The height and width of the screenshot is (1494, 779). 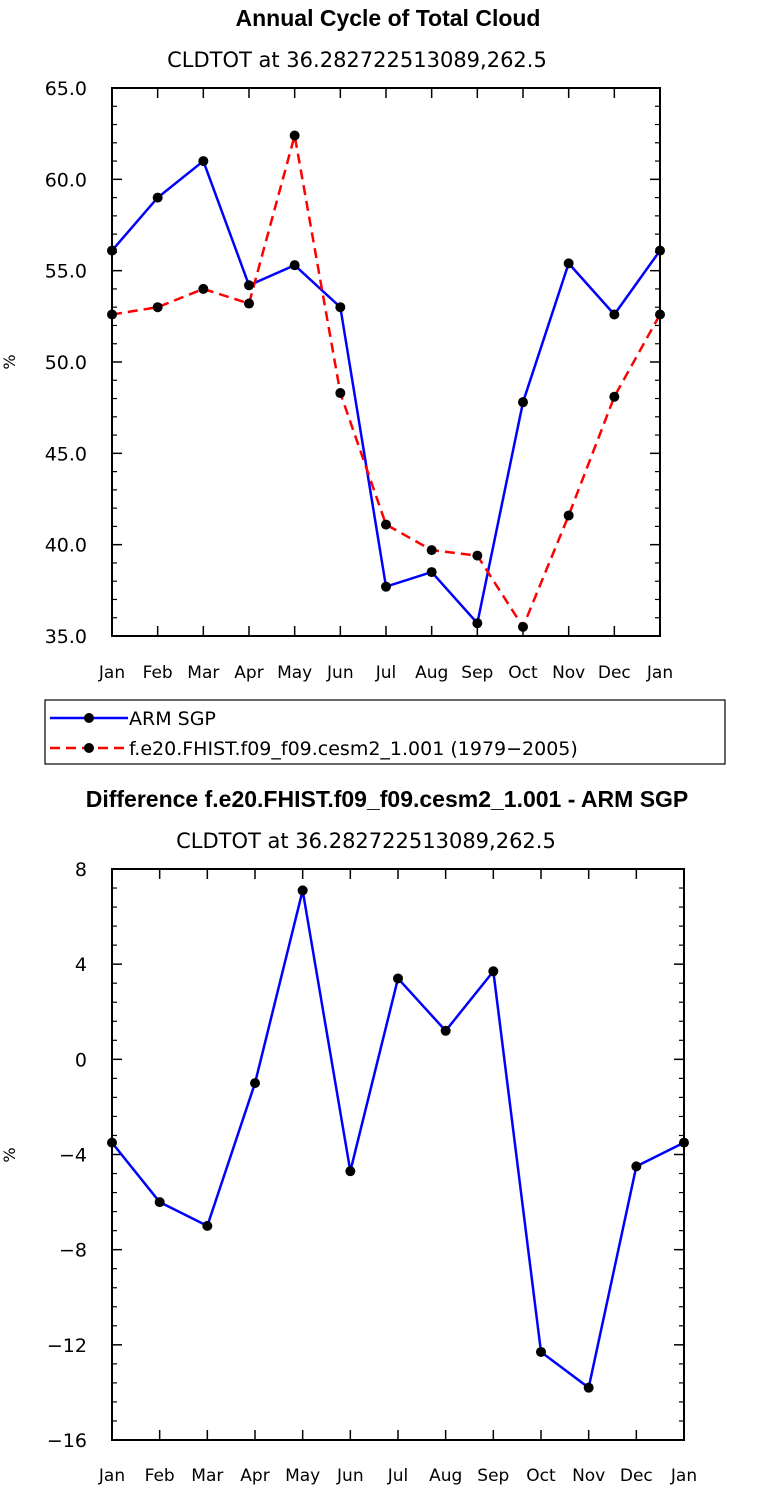 I want to click on chart2-ylabel: %, so click(x=9, y=1154).